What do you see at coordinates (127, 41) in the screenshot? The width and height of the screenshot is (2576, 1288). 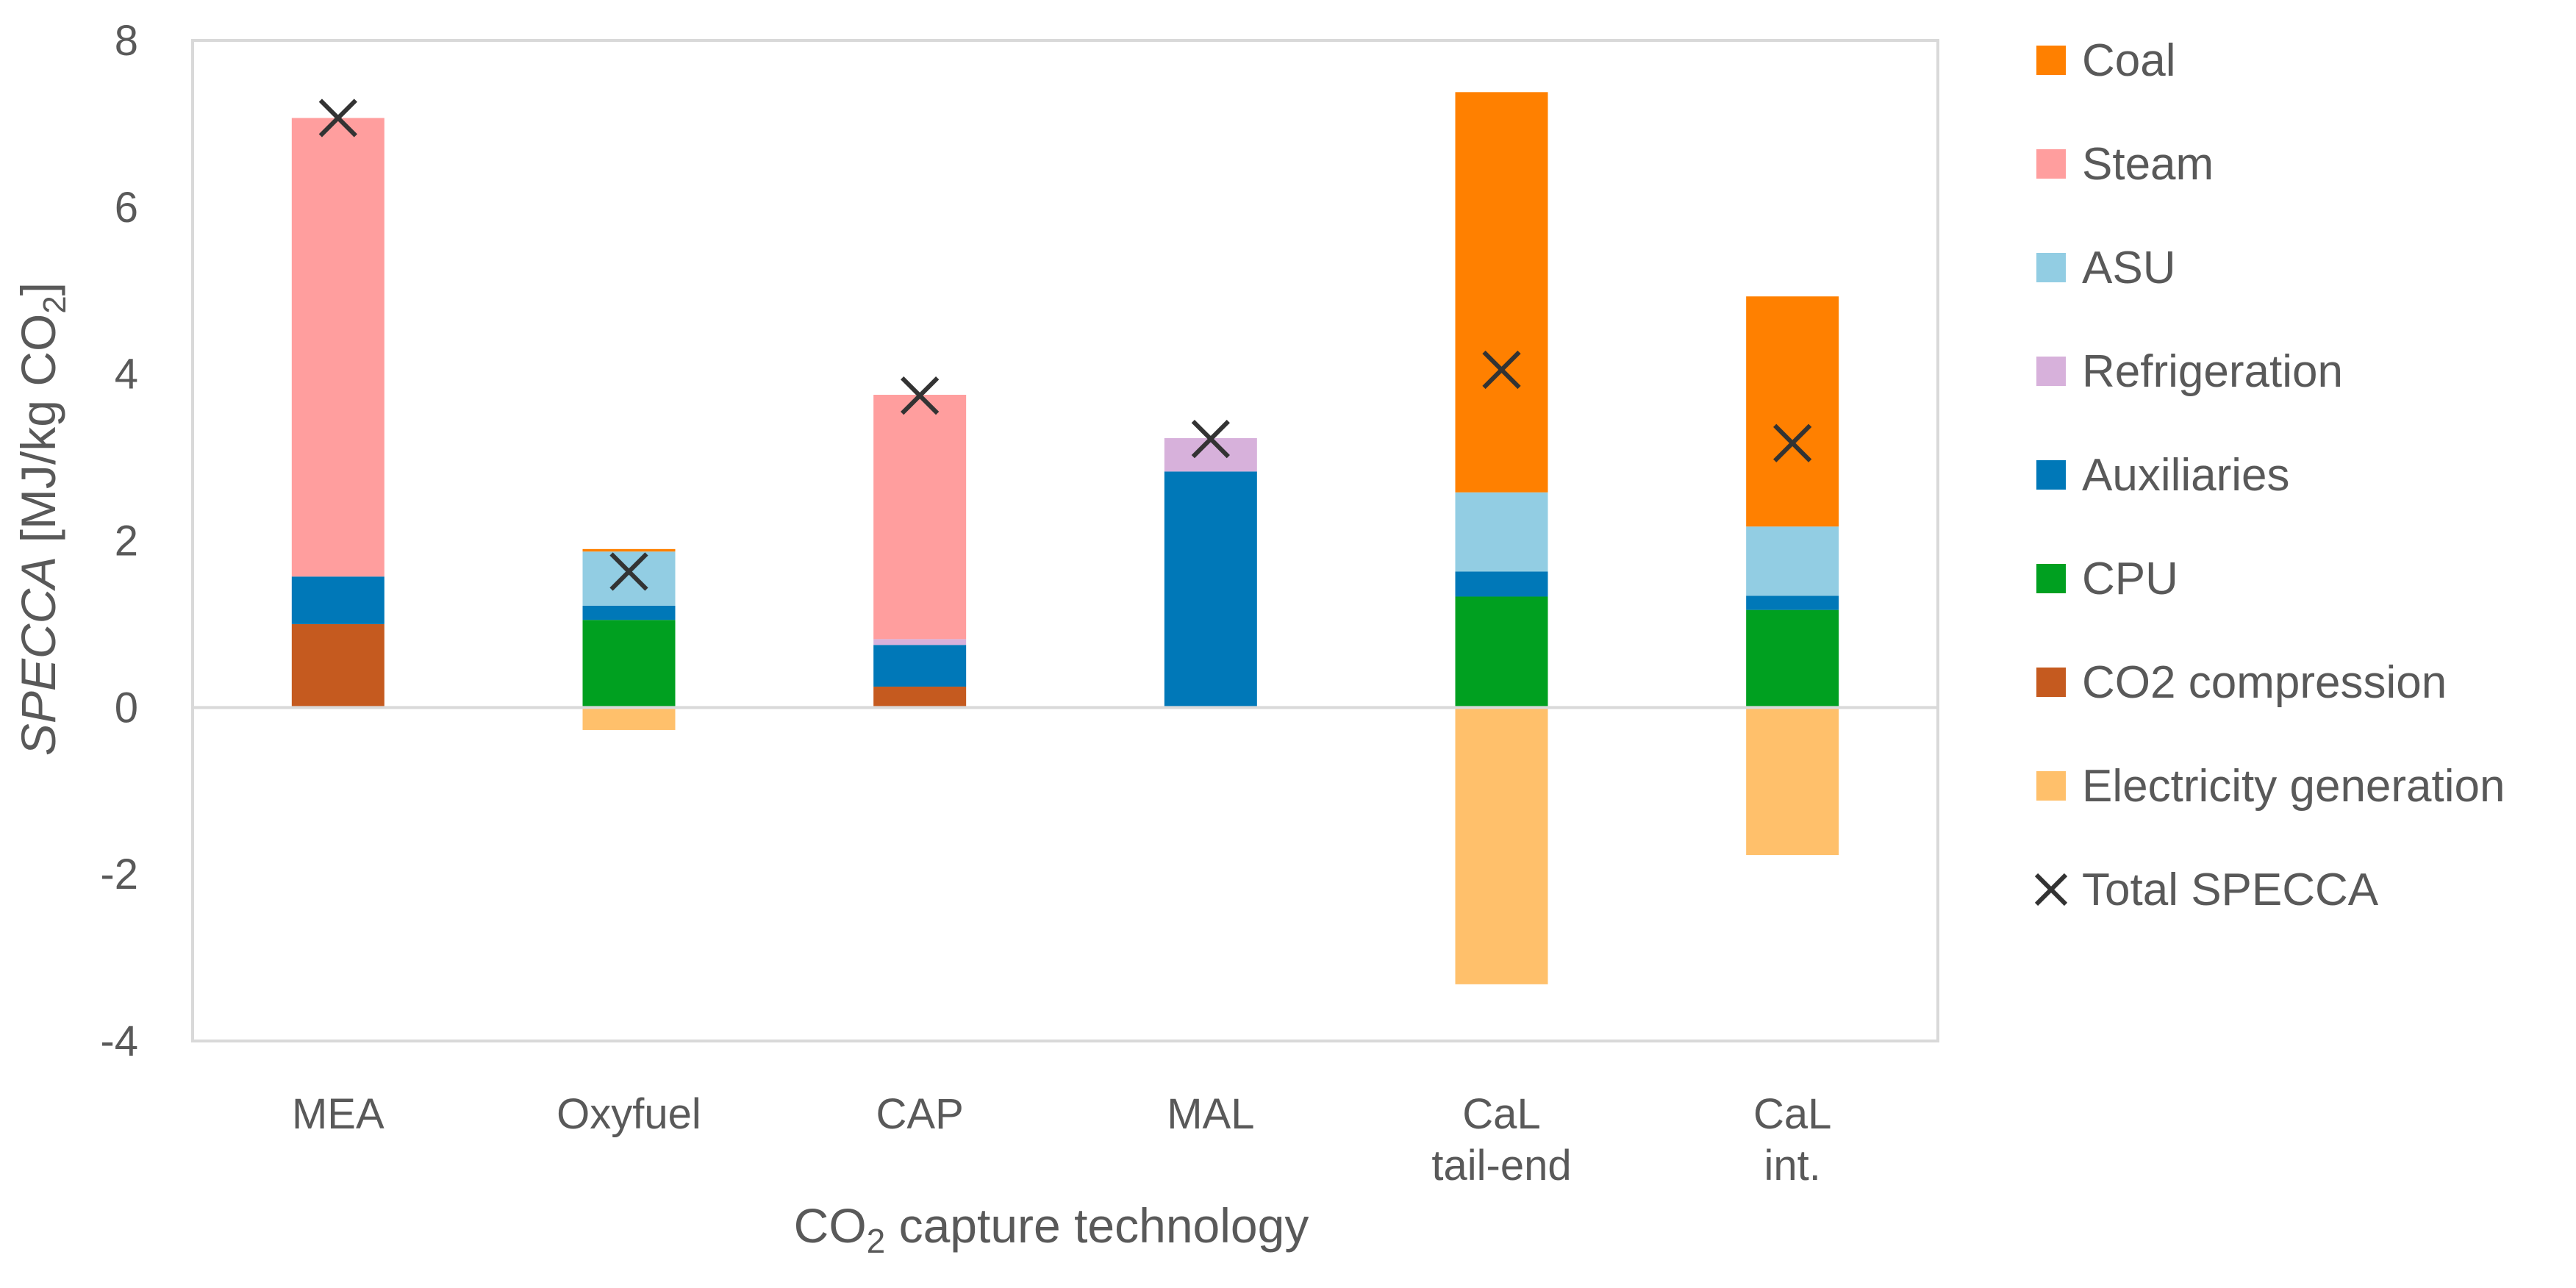 I see `y-tick-label: 8` at bounding box center [127, 41].